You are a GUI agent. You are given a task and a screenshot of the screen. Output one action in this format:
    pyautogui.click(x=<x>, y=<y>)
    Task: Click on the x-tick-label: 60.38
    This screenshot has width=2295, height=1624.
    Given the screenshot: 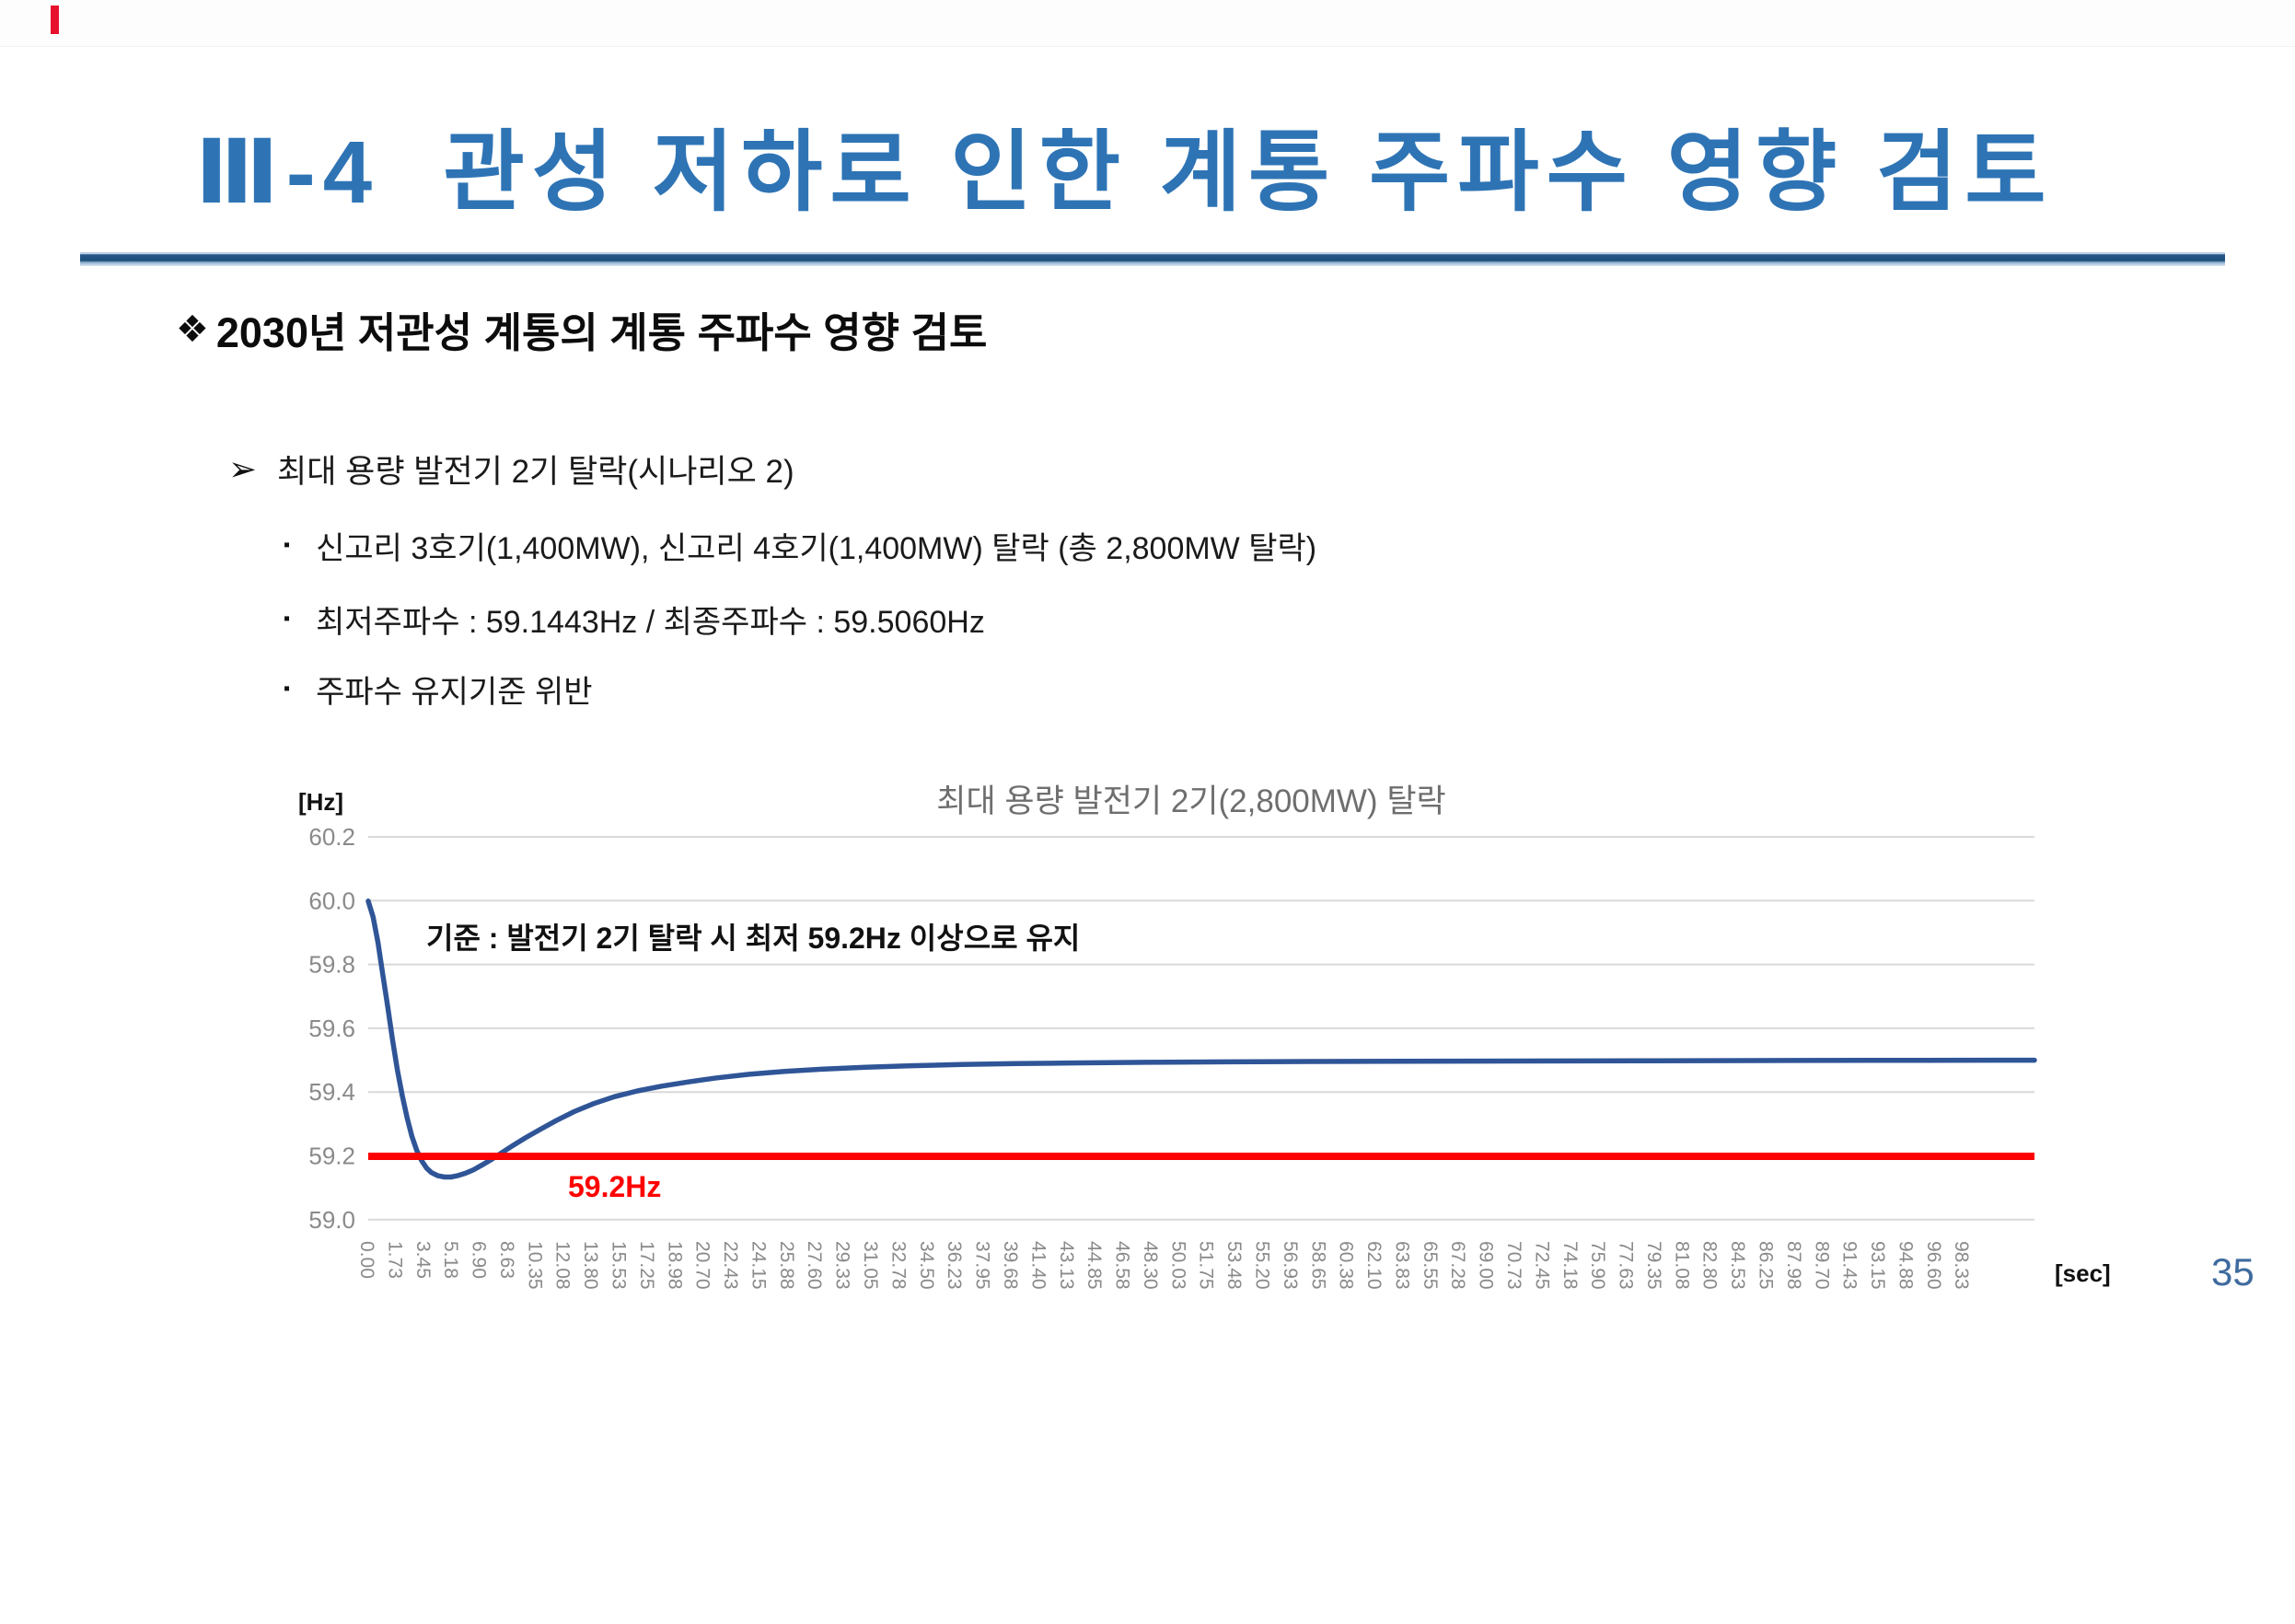 What is the action you would take?
    pyautogui.click(x=1346, y=1265)
    